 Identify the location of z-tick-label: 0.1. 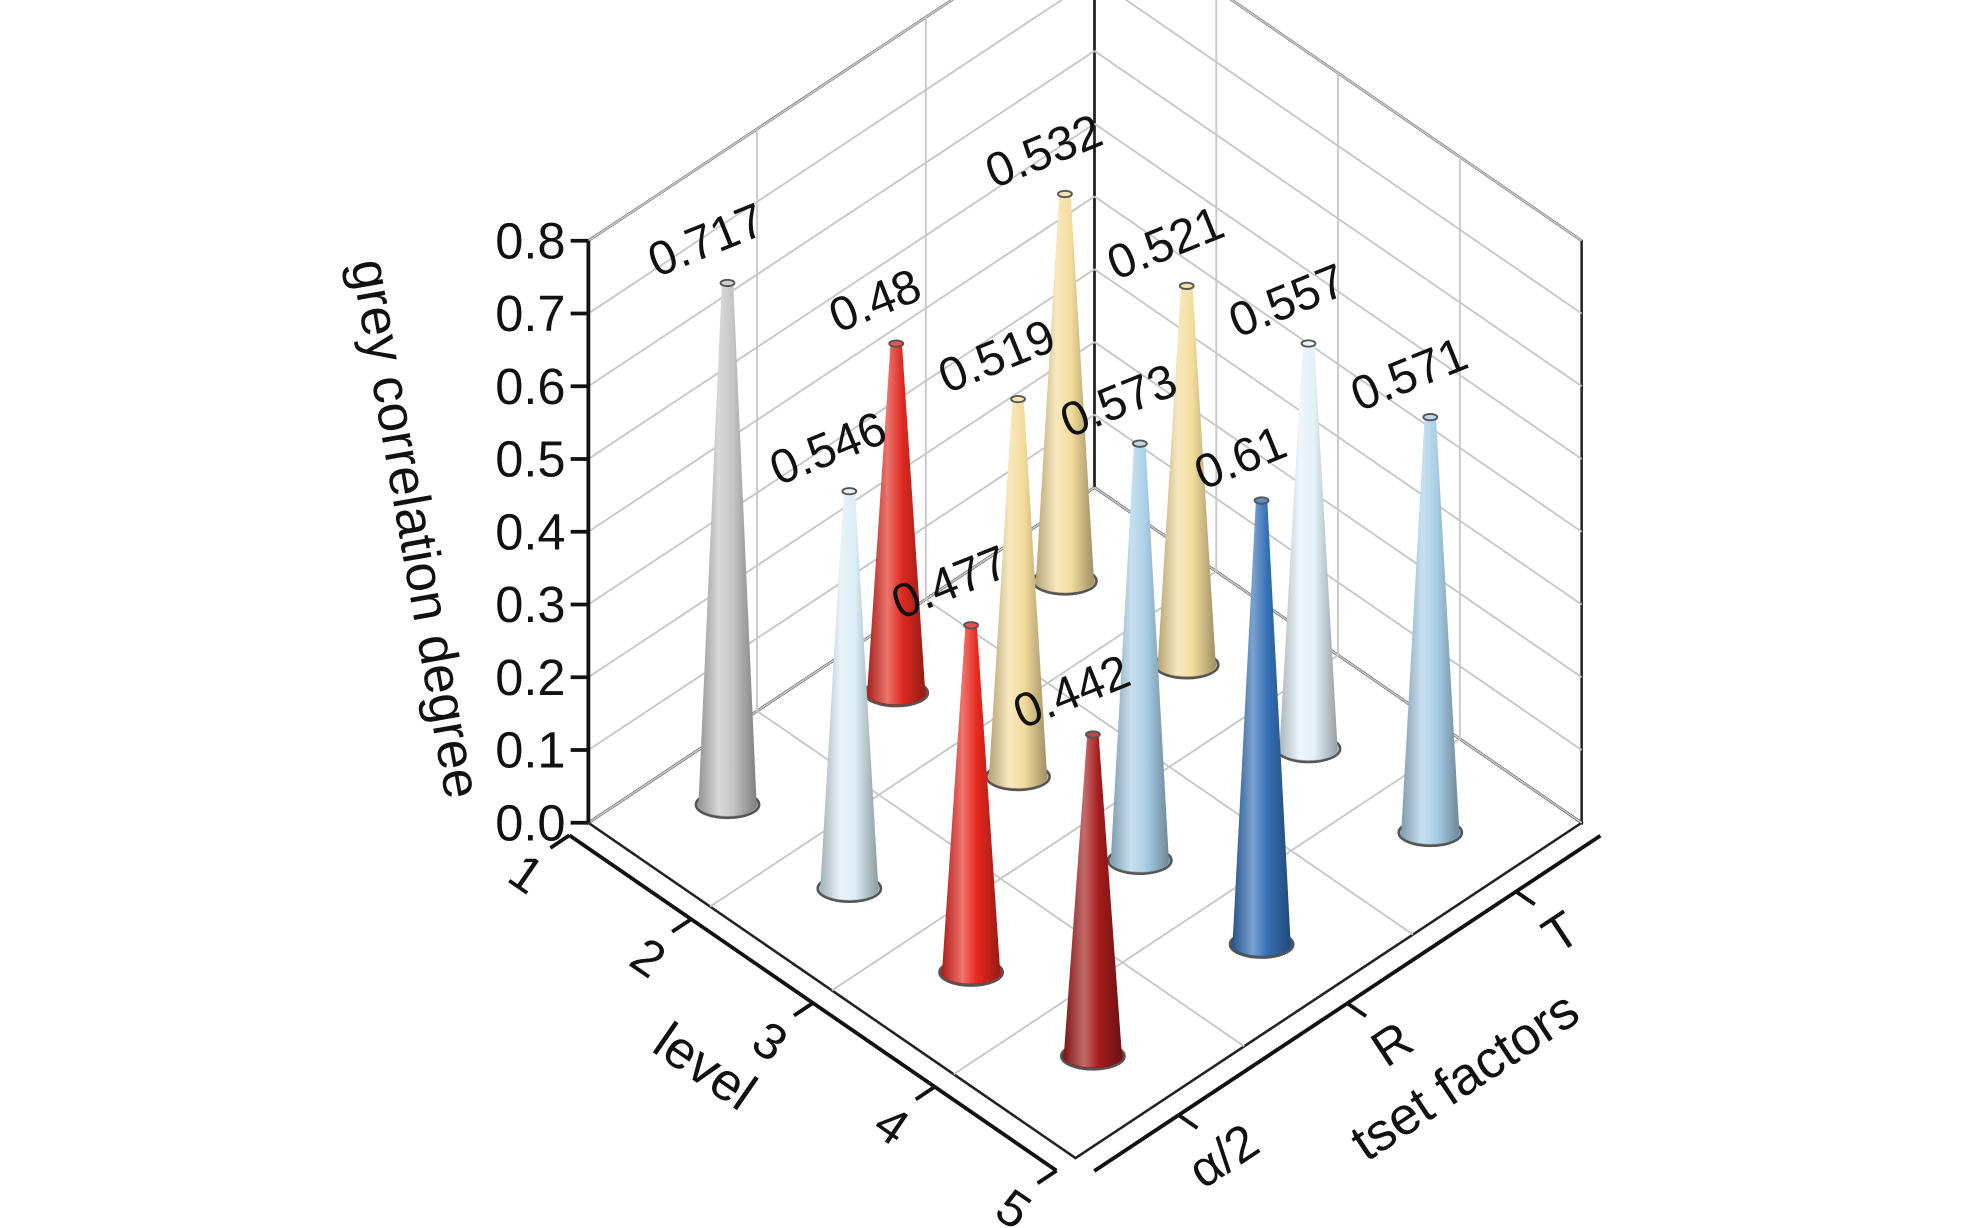
(530, 750).